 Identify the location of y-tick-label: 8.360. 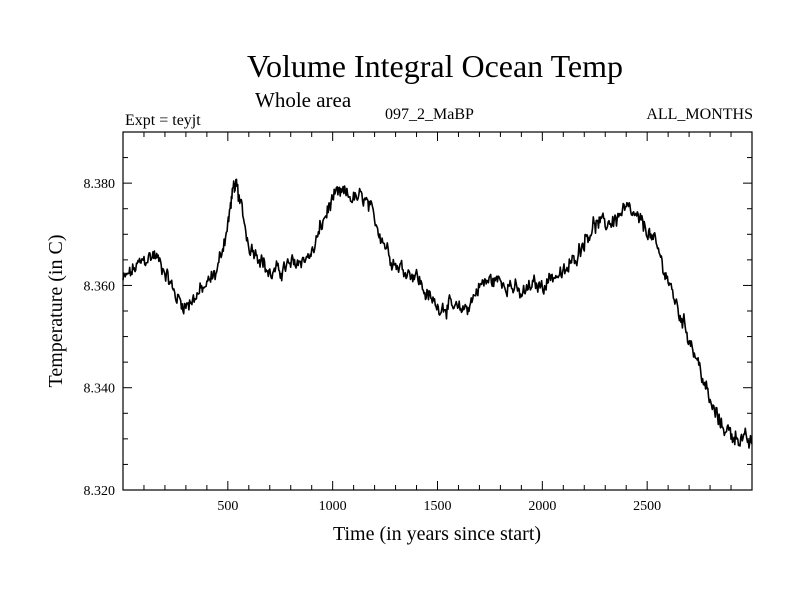
(100, 286).